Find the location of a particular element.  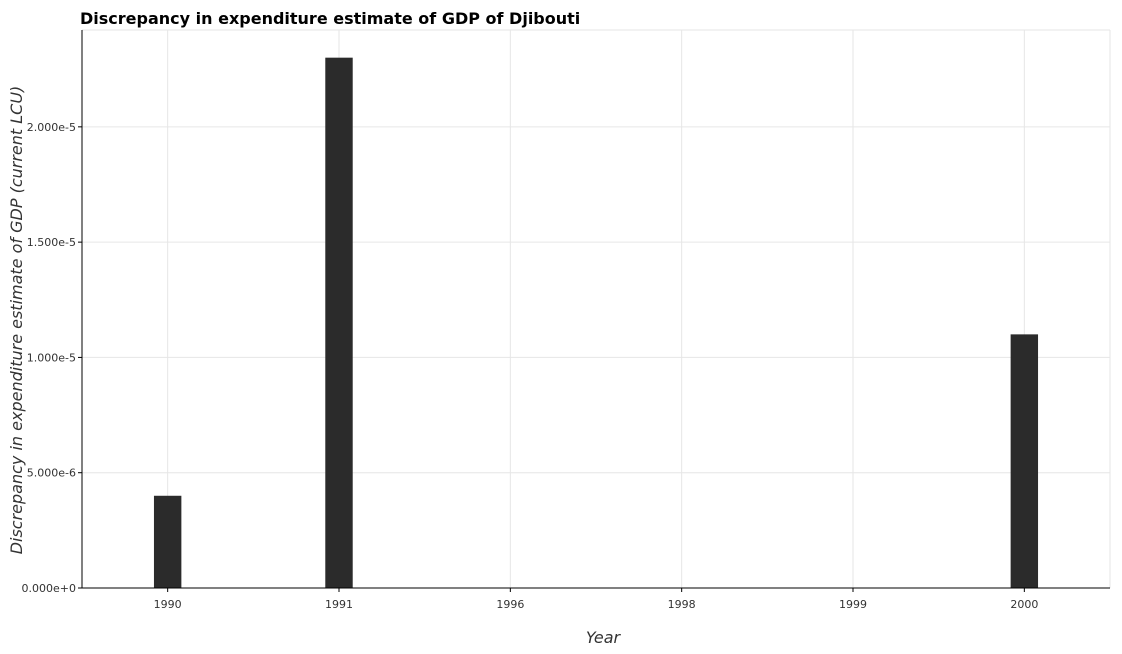

y-tick-label: 1.000e-5 is located at coordinates (51, 357).